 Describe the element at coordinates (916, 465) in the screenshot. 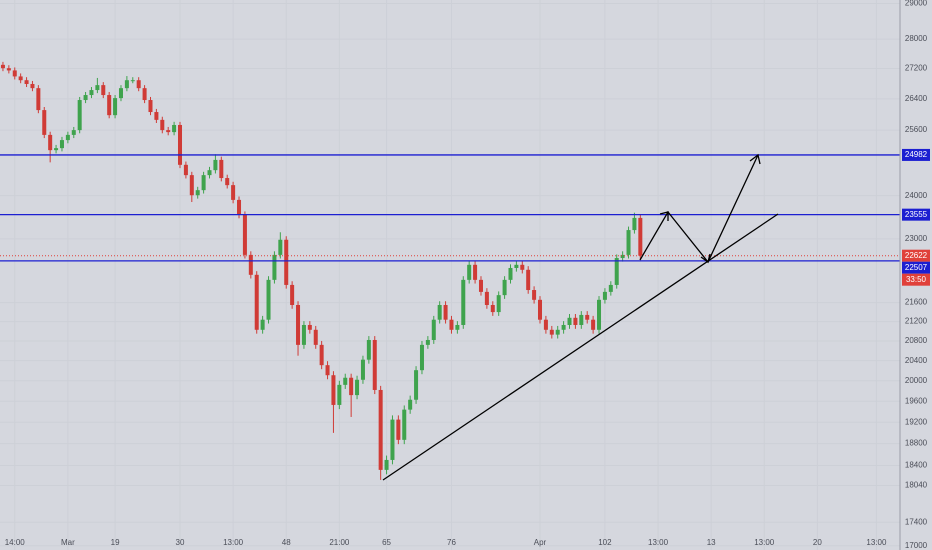

I see `y-tick-label: 18400` at that location.